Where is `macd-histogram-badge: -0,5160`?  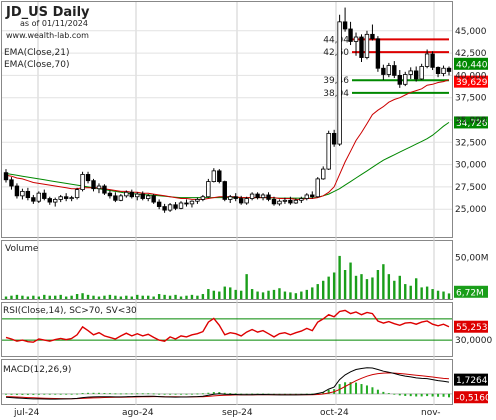
macd-histogram-badge: -0,5160 is located at coordinates (473, 399).